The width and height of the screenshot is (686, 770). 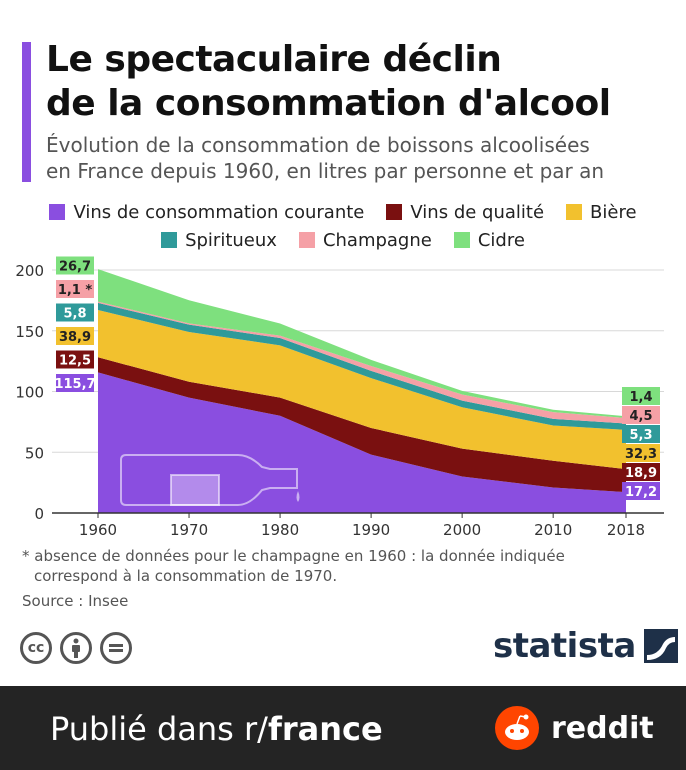 I want to click on footer-caption: Publié dans r/france, so click(x=216, y=729).